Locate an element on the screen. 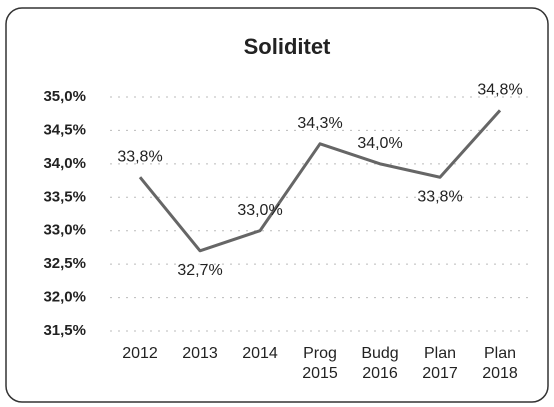 The image size is (554, 407). data-label: 34,3% is located at coordinates (319, 123).